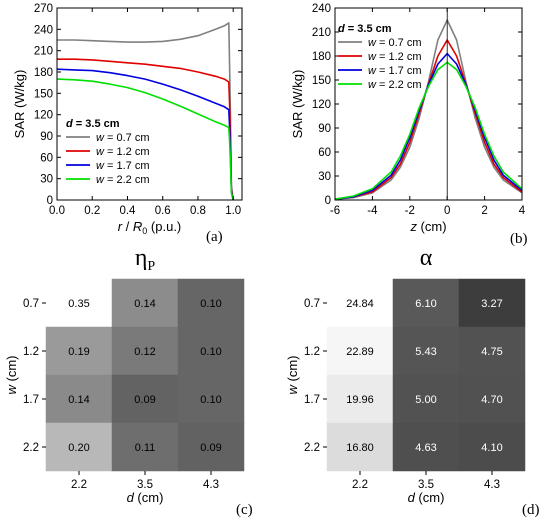 The image size is (550, 524). I want to click on cell-value-label: 4.70, so click(491, 400).